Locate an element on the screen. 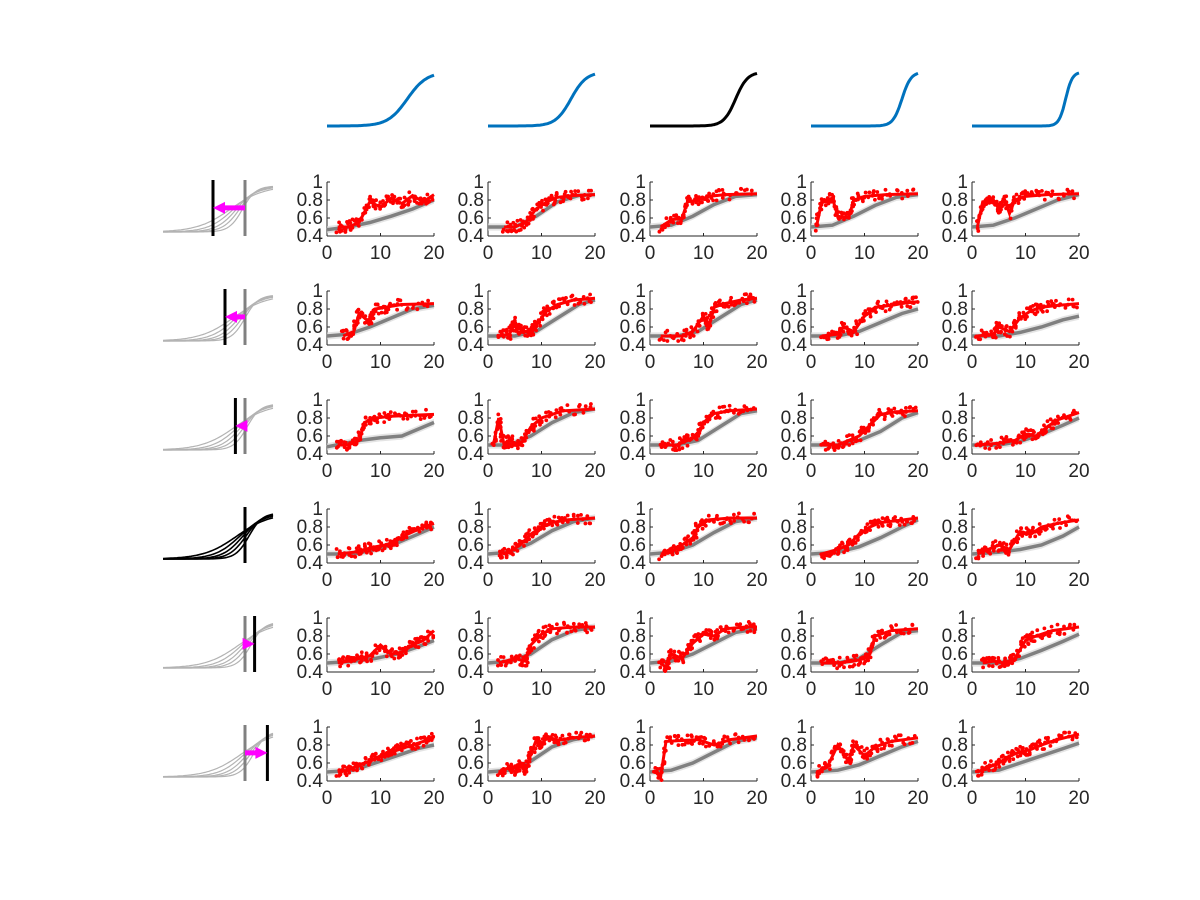  top-curve-row is located at coordinates (703, 99).